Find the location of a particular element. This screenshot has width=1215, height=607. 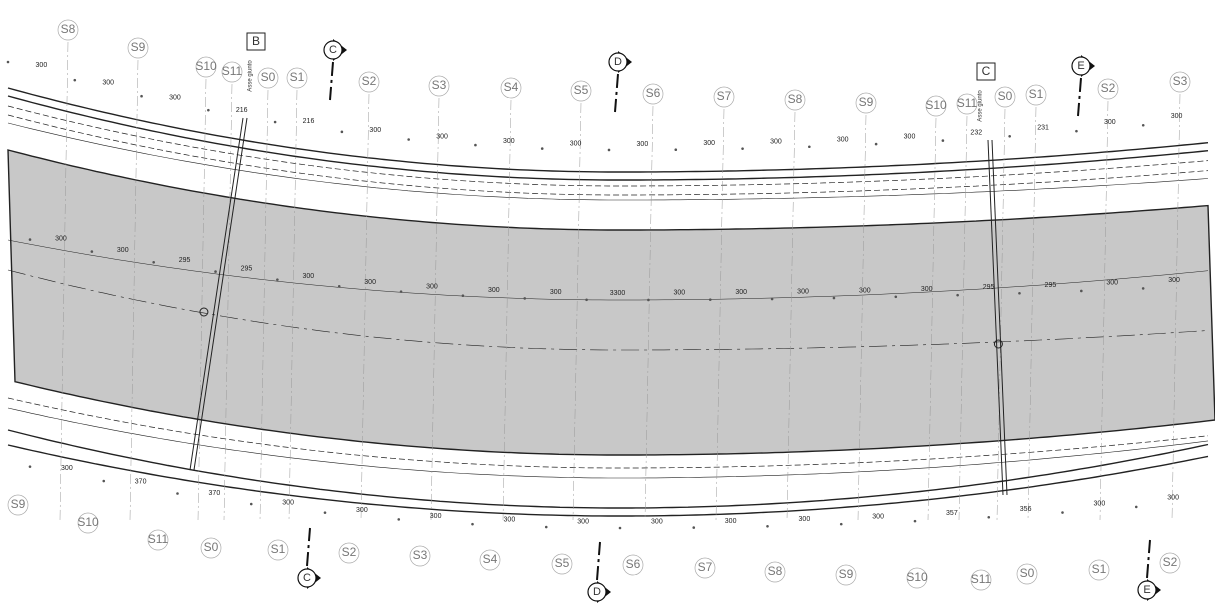

dimension: 357 is located at coordinates (952, 513).